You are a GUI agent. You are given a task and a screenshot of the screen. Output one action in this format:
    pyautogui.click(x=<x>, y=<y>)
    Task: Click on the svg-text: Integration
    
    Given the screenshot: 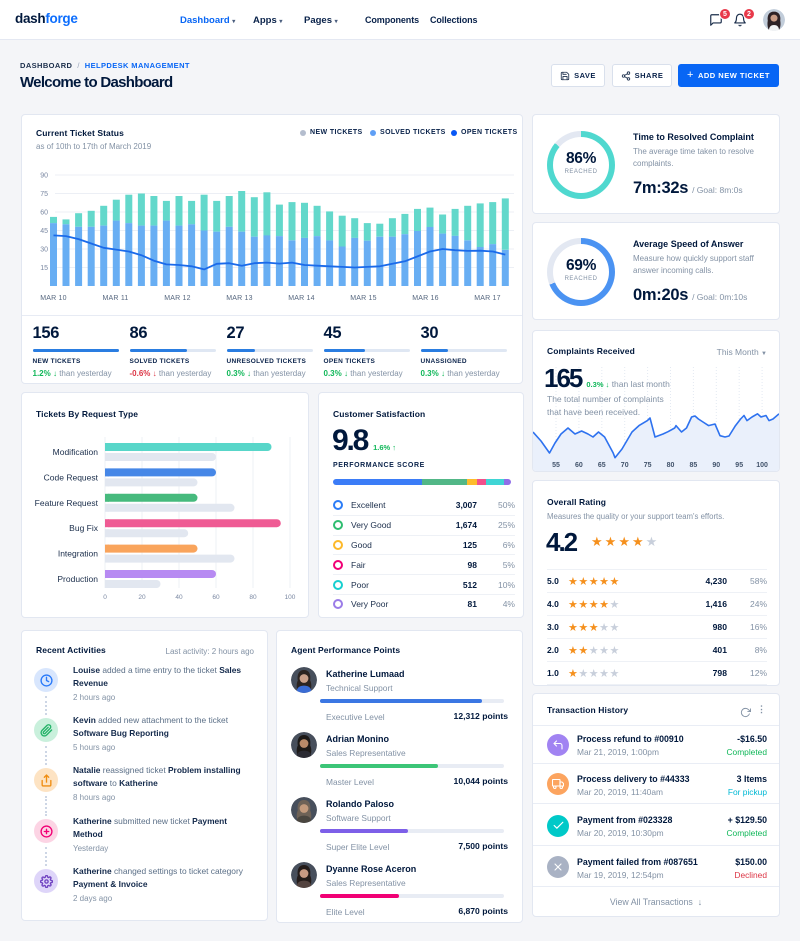 What is the action you would take?
    pyautogui.click(x=78, y=554)
    